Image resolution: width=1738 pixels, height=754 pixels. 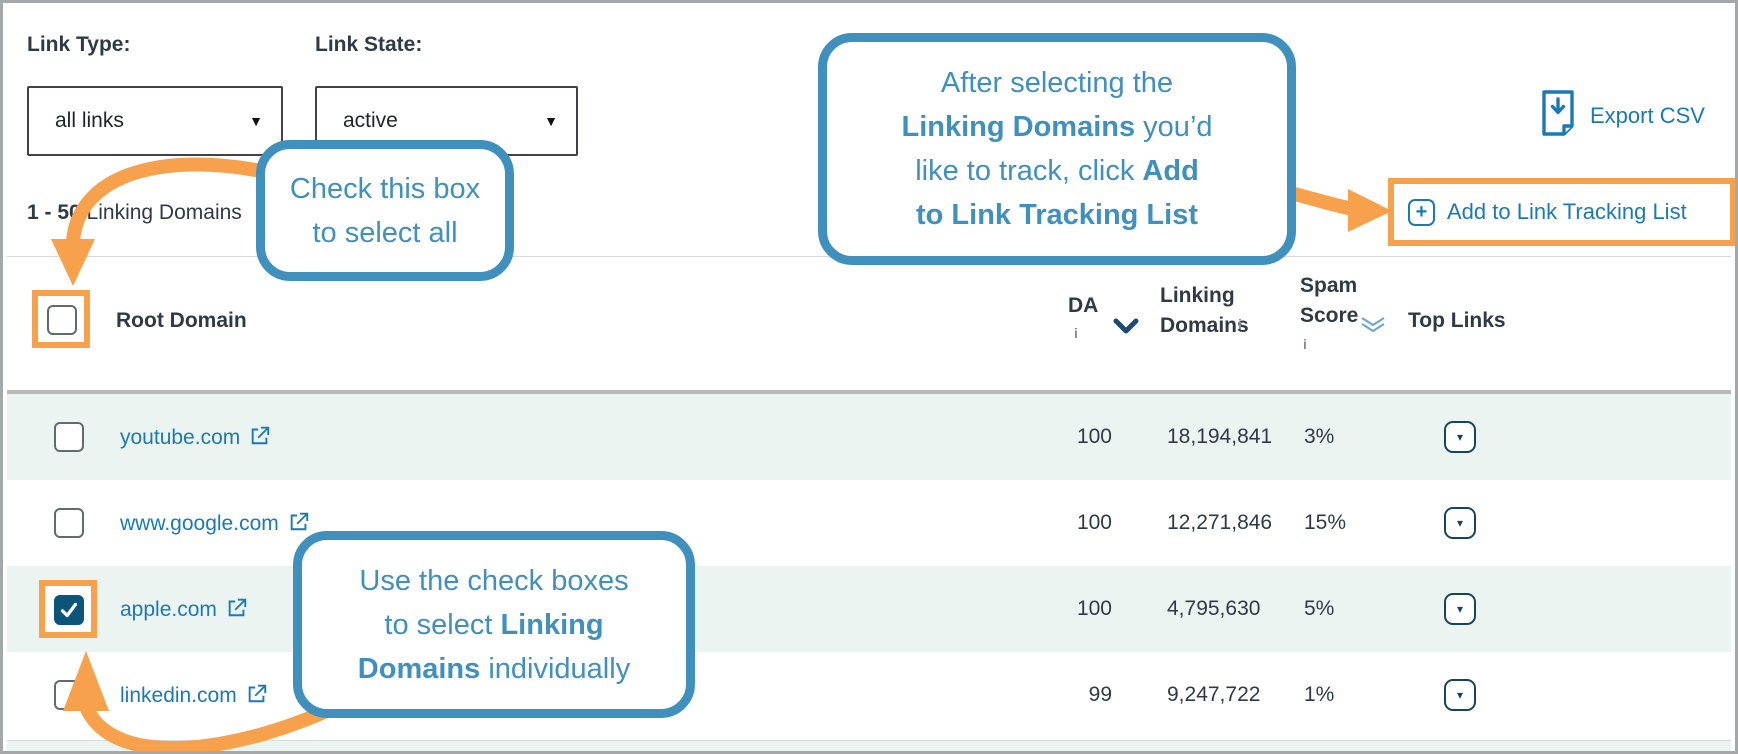 I want to click on download-file-icon, so click(x=1558, y=115).